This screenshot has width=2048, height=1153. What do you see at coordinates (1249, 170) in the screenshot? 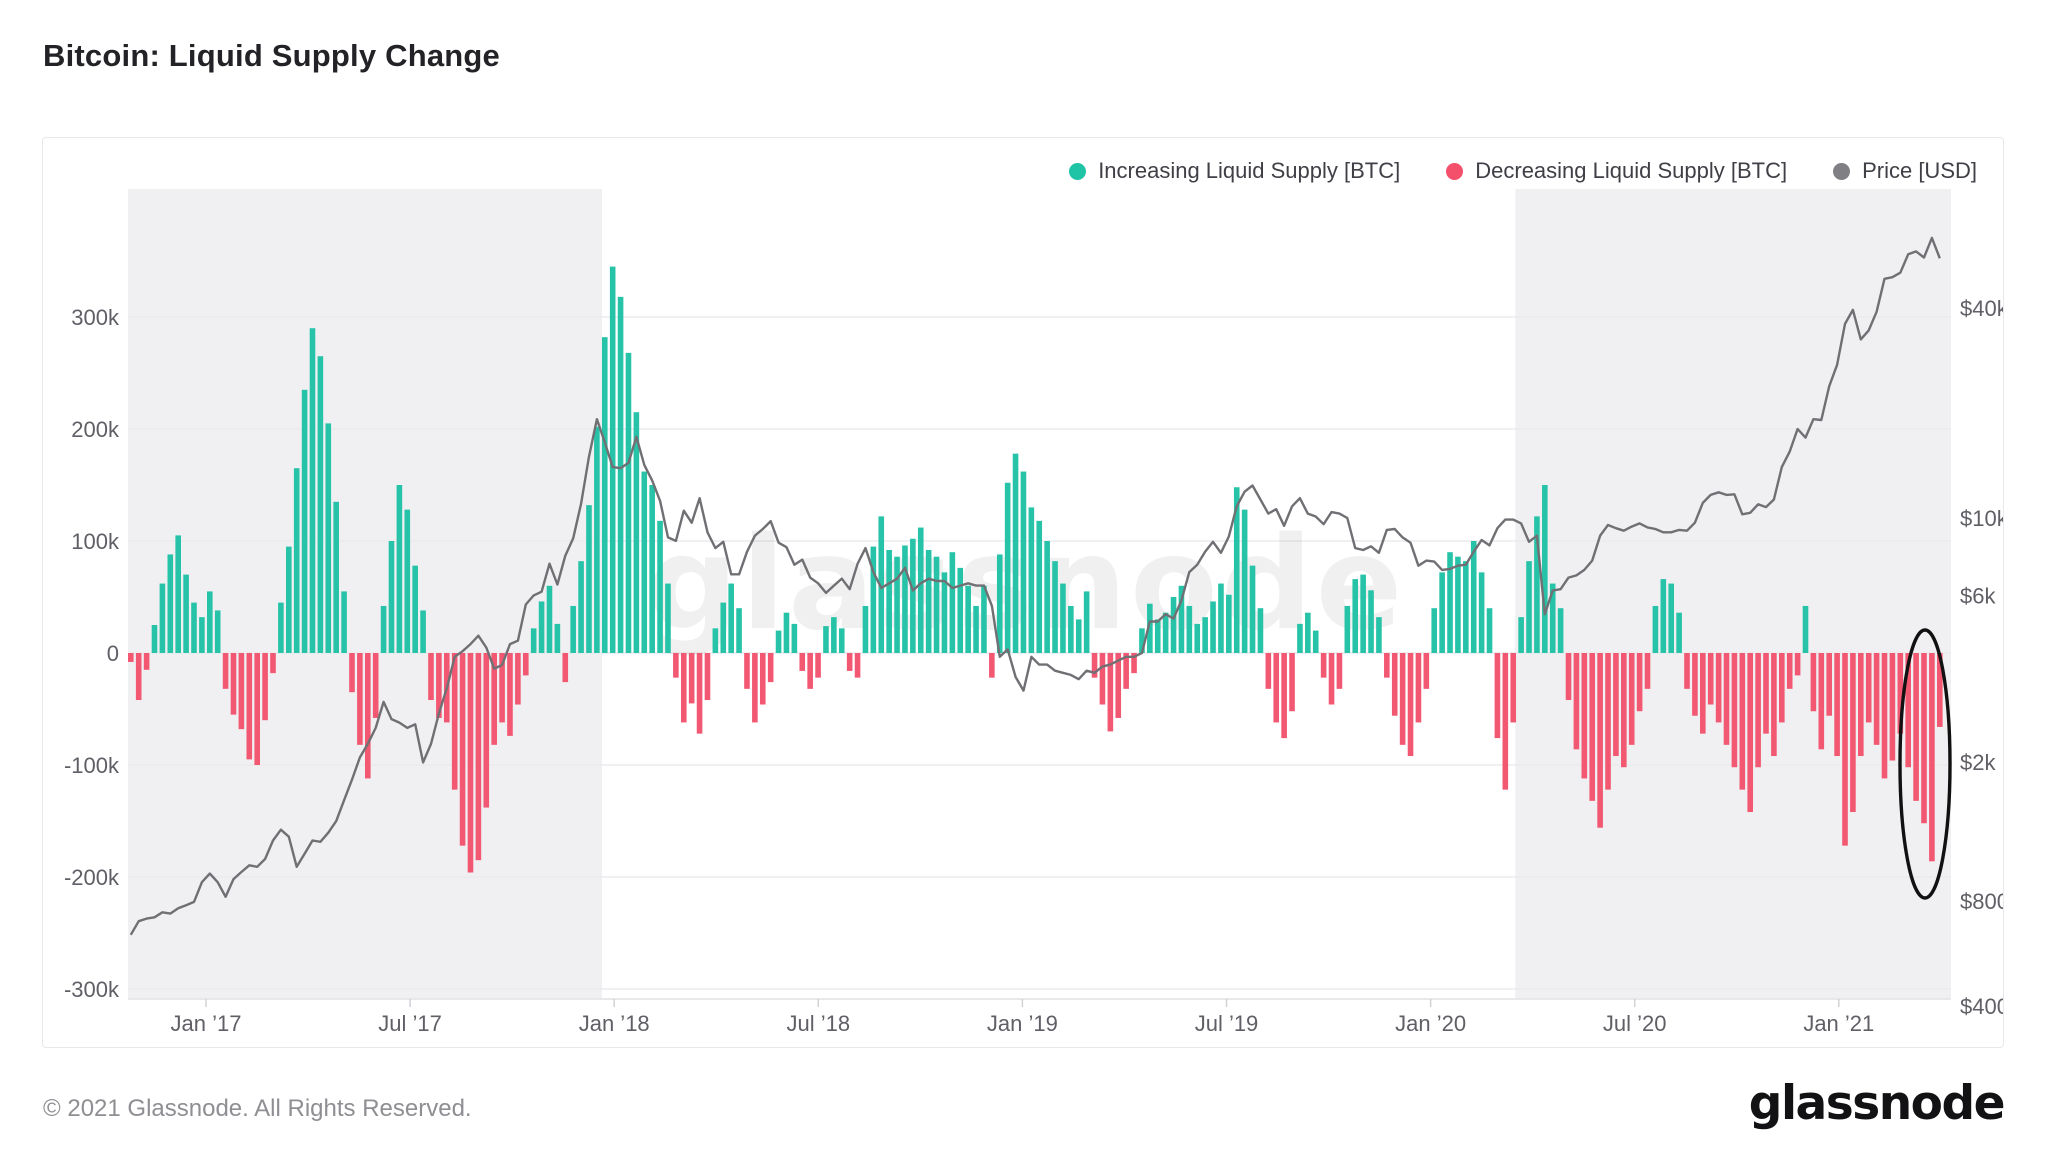
I see `legend-label: Increasing Liquid Supply [BTC]` at bounding box center [1249, 170].